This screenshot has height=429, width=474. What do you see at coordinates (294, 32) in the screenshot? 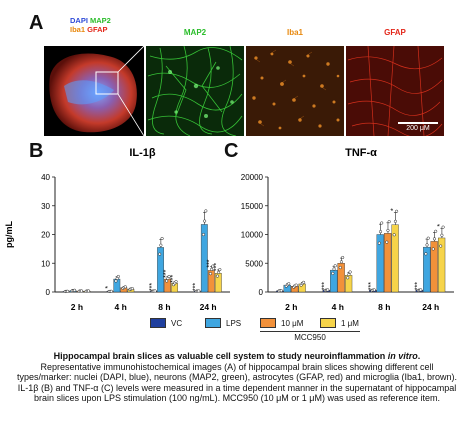
I see `iba1-panel-label: Iba1` at bounding box center [294, 32].